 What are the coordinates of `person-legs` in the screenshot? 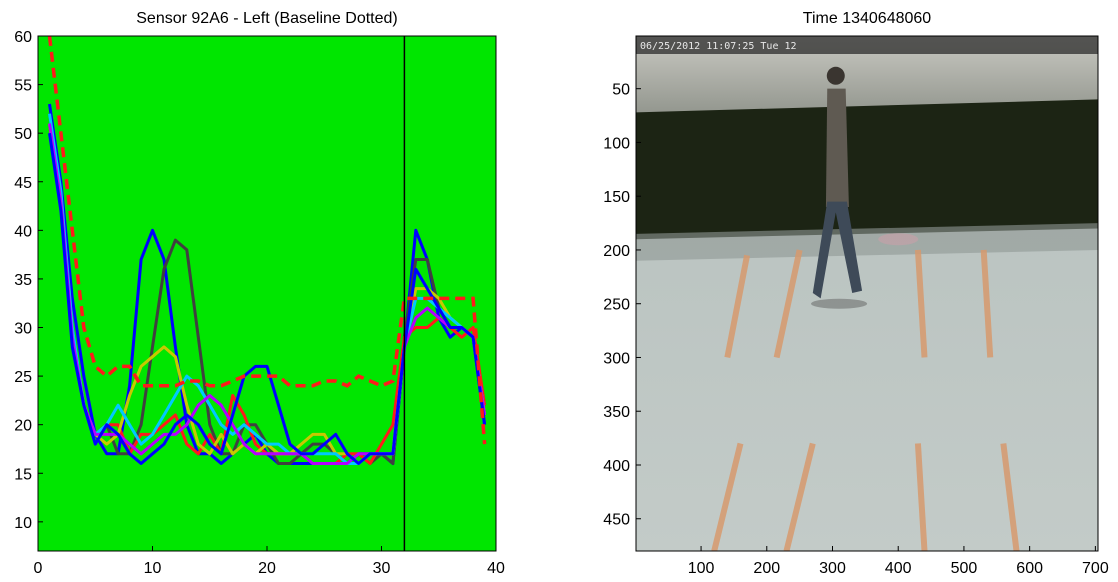 It's located at (837, 250).